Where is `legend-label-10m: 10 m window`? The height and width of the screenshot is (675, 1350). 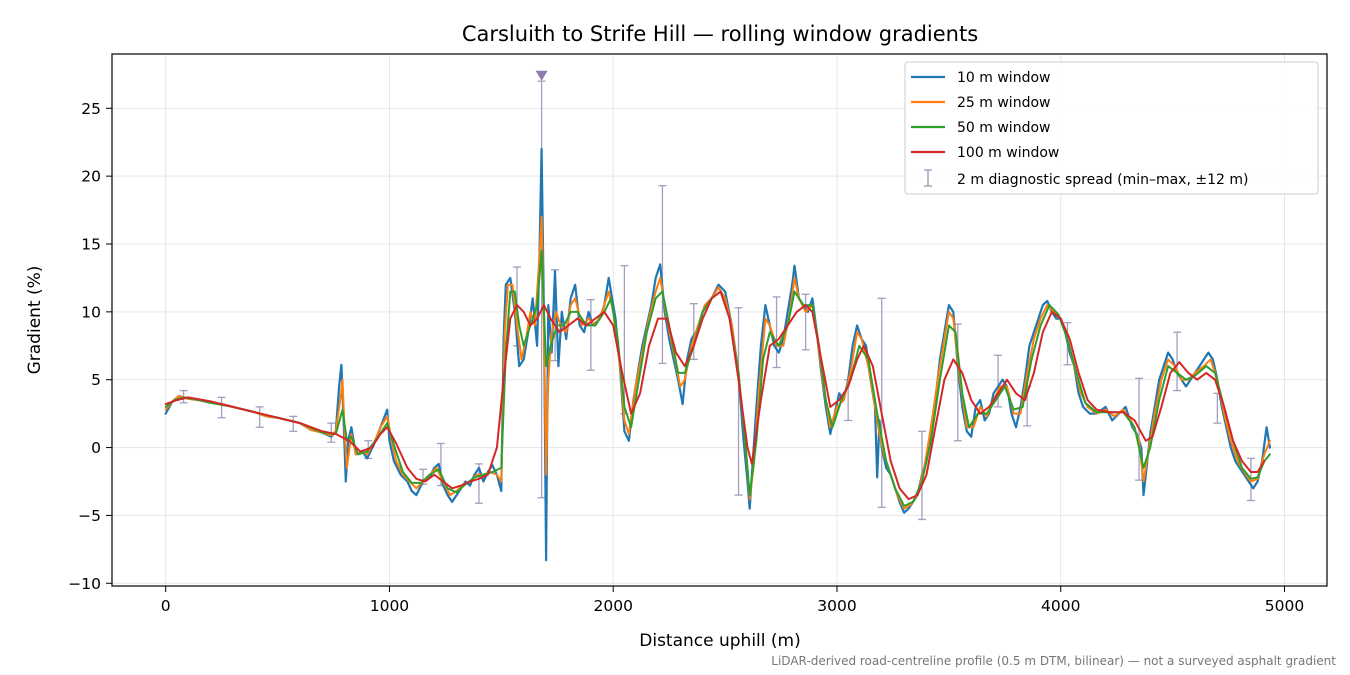 legend-label-10m: 10 m window is located at coordinates (1003, 78).